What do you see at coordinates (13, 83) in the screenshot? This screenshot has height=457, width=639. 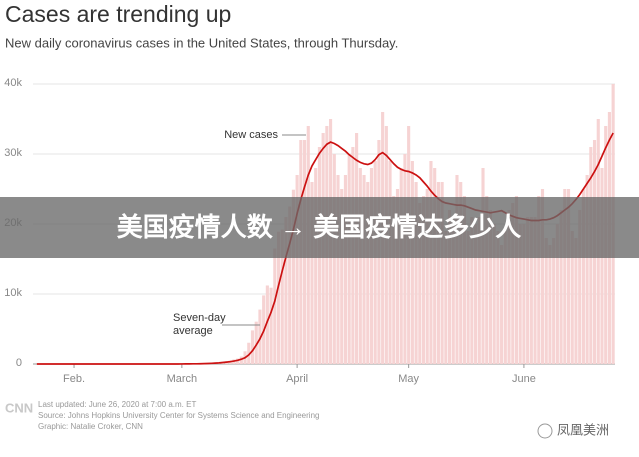 I see `y-tick-label: 40k` at bounding box center [13, 83].